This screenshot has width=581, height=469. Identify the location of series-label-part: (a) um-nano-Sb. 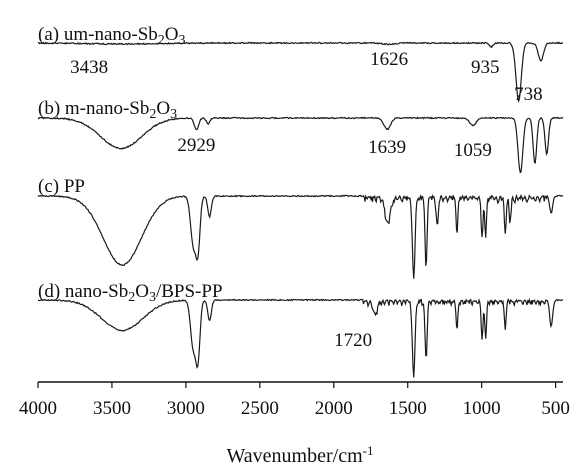
(98, 34).